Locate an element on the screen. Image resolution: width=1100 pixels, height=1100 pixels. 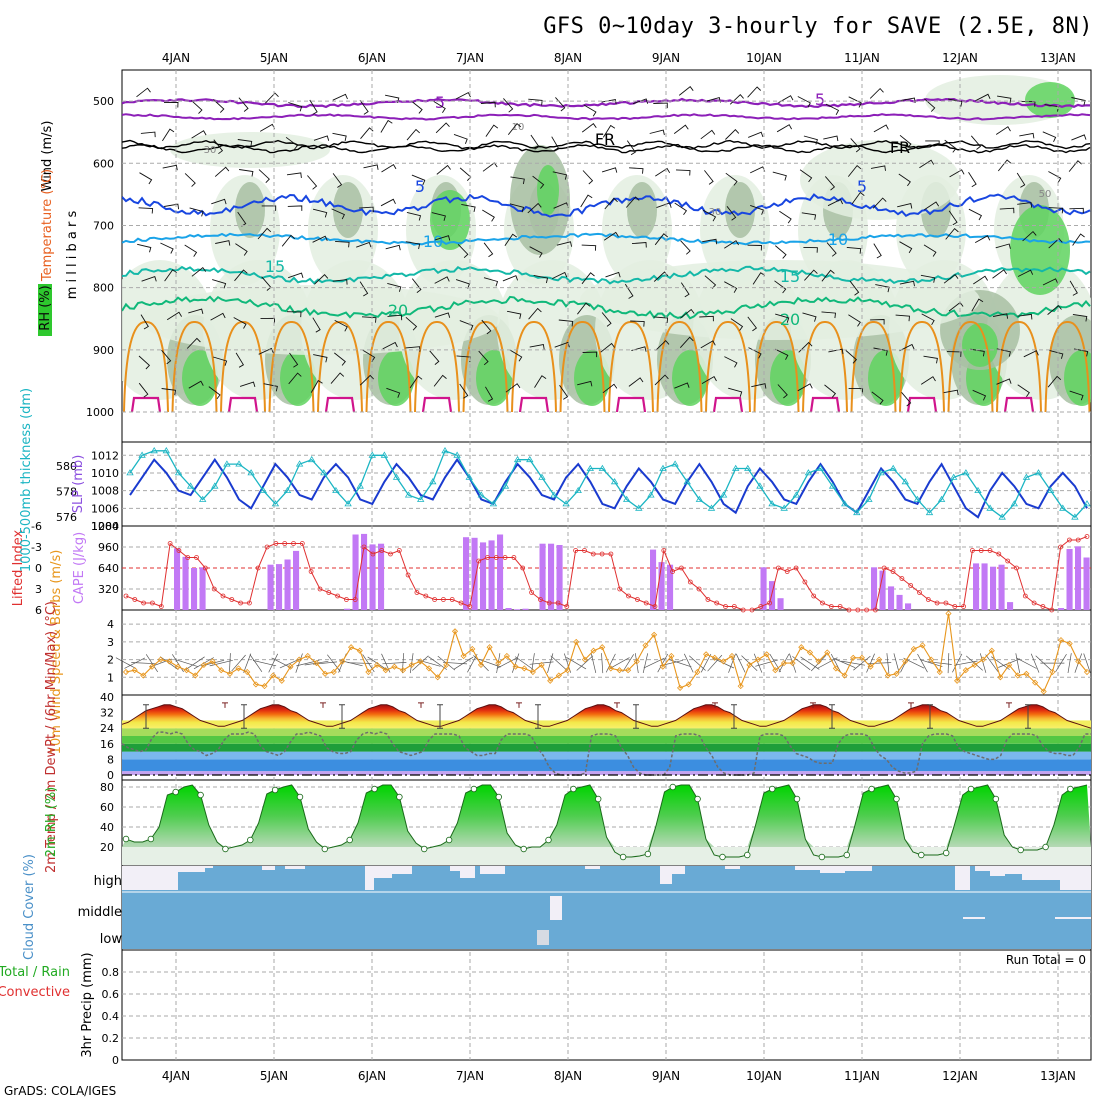
rh2m-tick: 20 is located at coordinates (107, 847).